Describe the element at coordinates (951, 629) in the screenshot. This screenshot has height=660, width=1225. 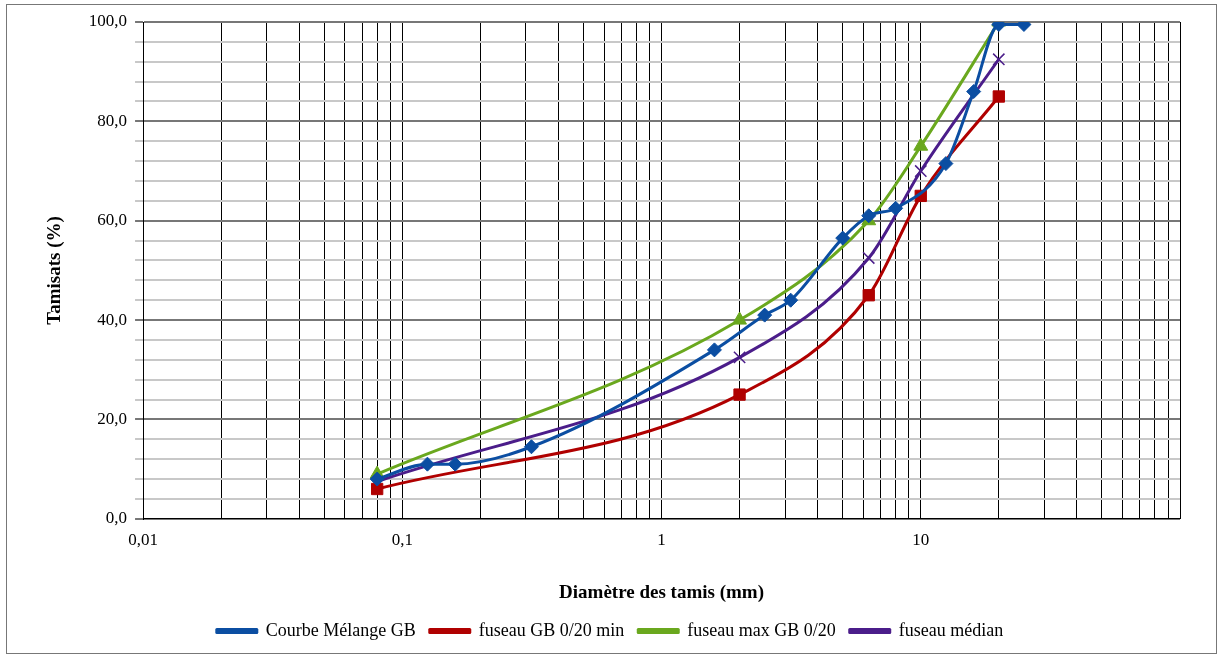
I see `legend-label: fuseau médian` at that location.